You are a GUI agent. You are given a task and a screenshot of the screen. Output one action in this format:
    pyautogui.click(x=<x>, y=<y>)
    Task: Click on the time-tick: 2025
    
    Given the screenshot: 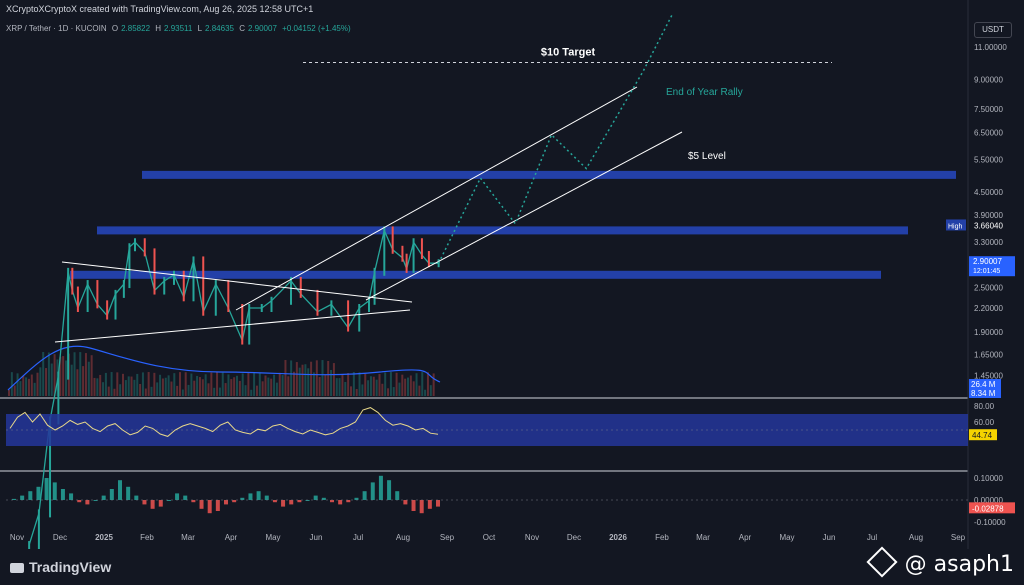 What is the action you would take?
    pyautogui.click(x=104, y=537)
    